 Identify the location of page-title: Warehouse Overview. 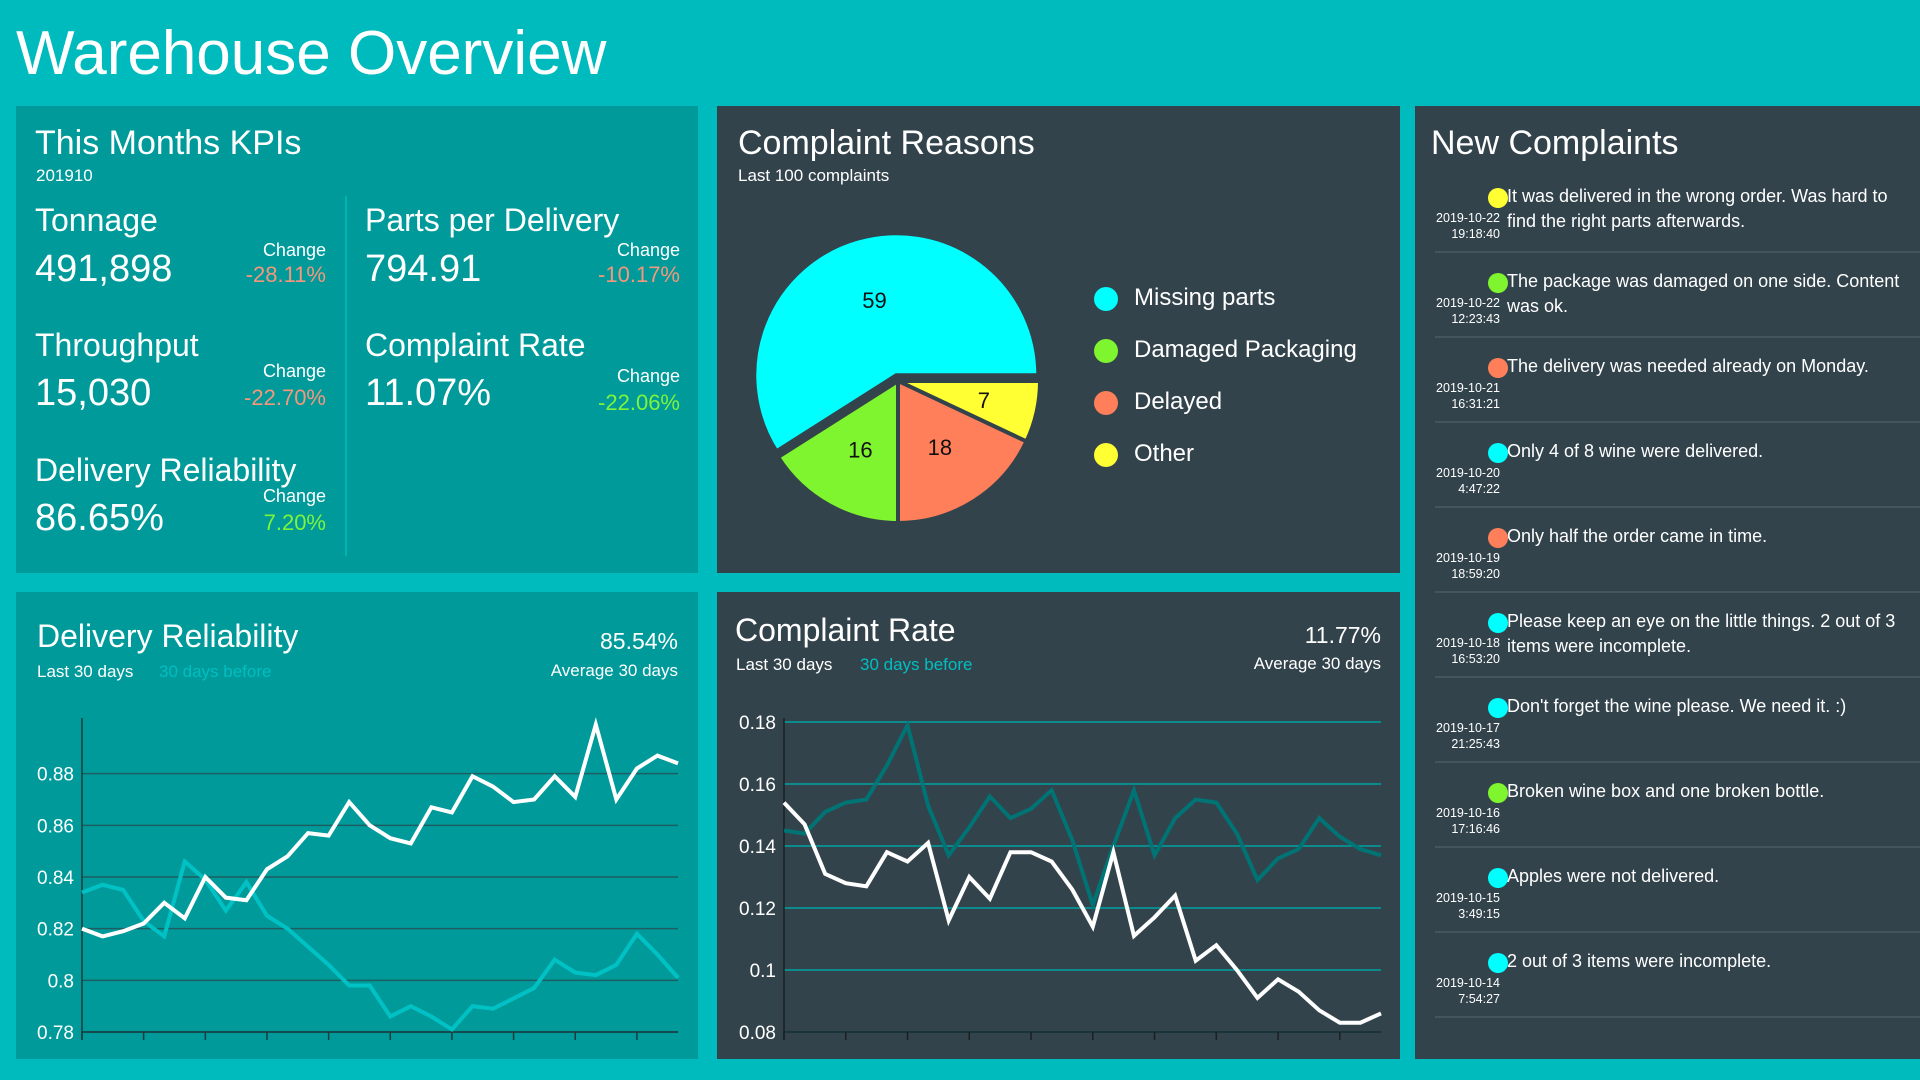
(311, 53).